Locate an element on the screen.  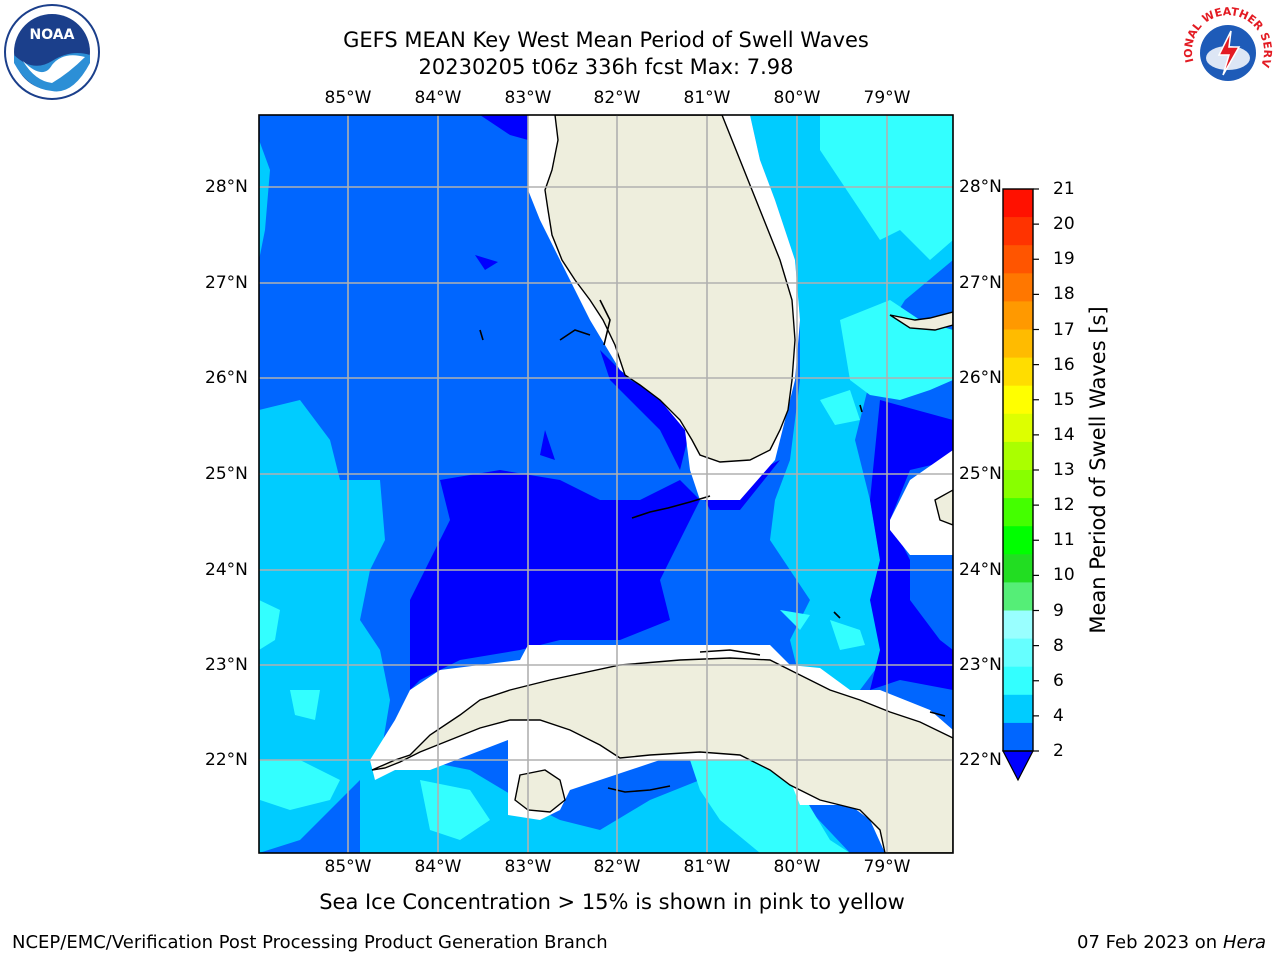
colorbar-tick-label: 11 is located at coordinates (1064, 540).